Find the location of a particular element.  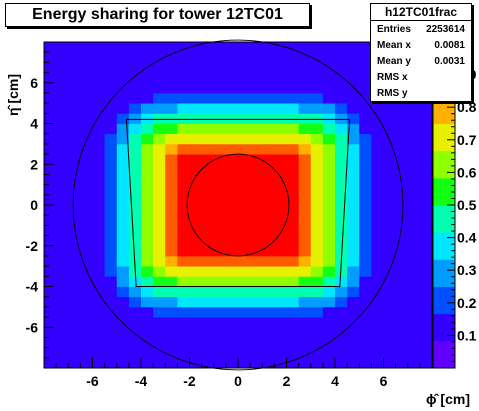

y-axis-label: η̂ [cm] is located at coordinates (13, 95).